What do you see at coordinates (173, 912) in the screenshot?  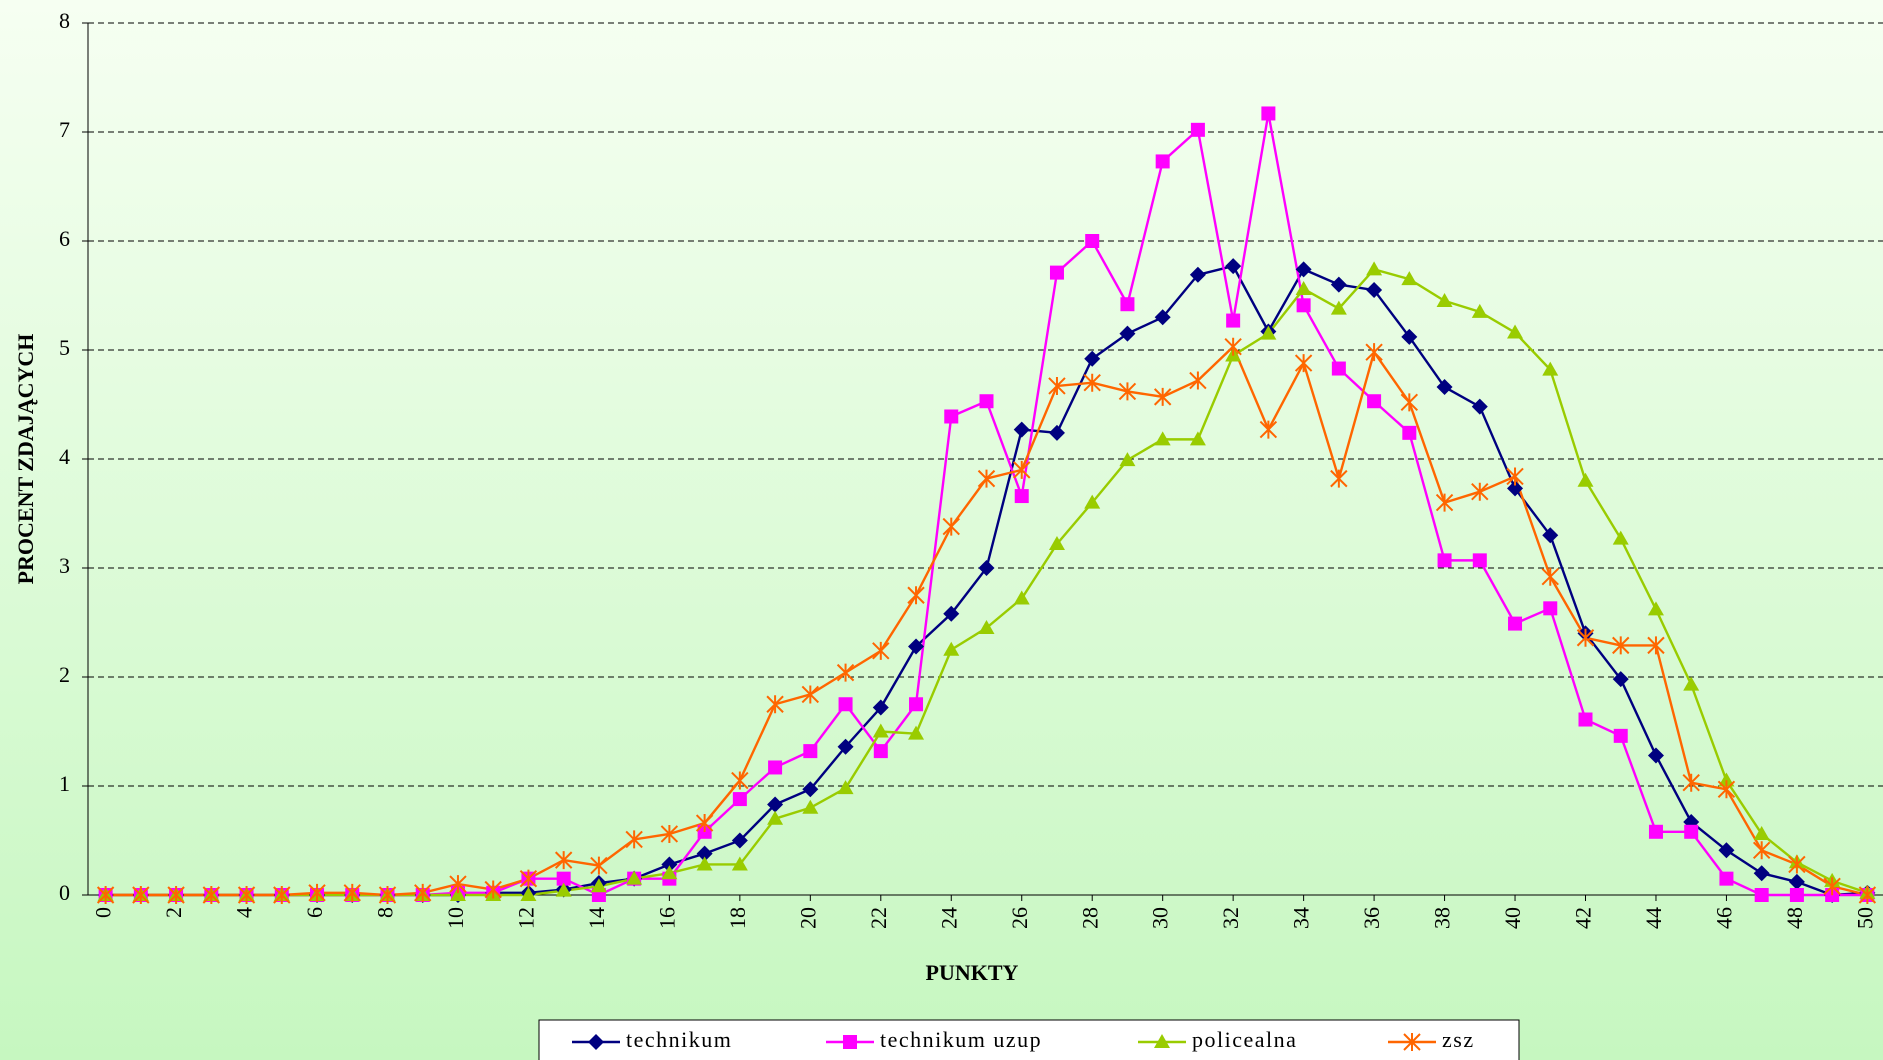 I see `x-tick-label: 2` at bounding box center [173, 912].